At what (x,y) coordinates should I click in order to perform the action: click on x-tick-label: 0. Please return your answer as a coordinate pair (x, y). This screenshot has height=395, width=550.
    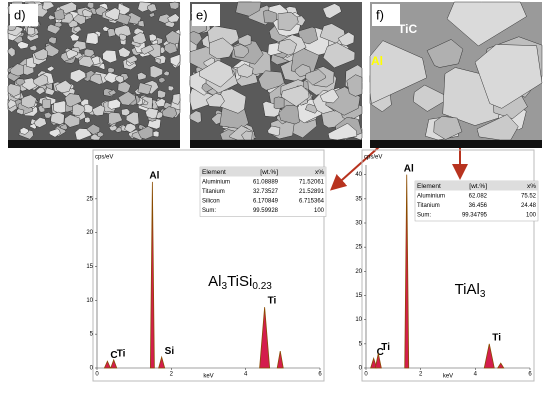
    Looking at the image, I should click on (97, 375).